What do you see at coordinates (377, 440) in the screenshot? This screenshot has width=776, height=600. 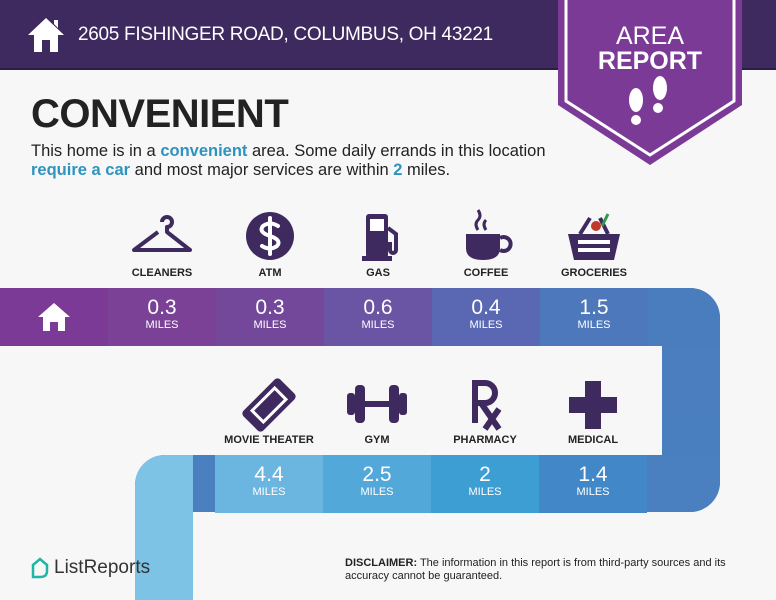 I see `category-label: GYM` at bounding box center [377, 440].